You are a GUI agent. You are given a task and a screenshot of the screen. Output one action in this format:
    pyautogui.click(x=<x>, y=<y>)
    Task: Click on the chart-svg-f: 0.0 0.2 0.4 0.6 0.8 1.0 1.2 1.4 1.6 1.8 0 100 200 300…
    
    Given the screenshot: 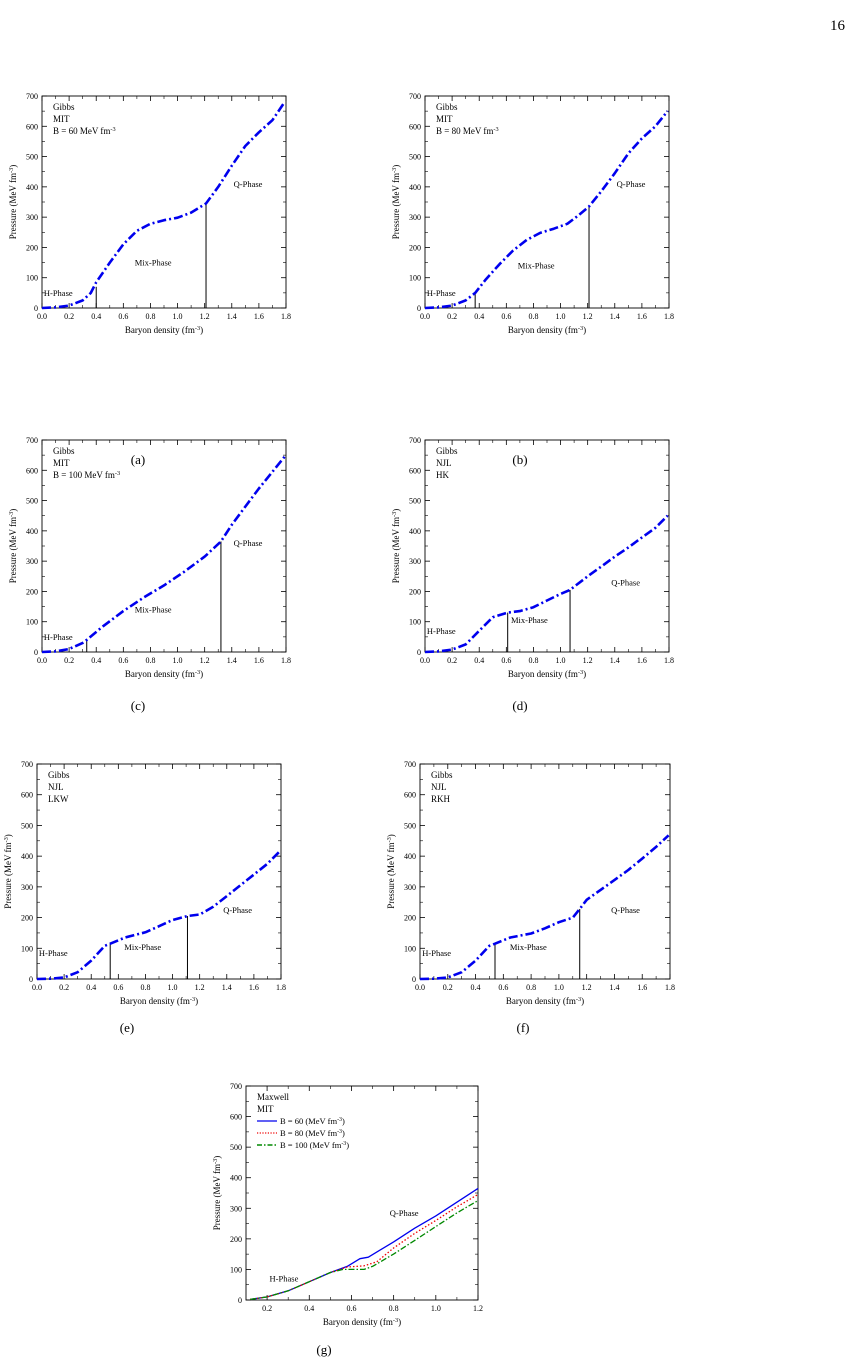 What is the action you would take?
    pyautogui.click(x=531, y=883)
    